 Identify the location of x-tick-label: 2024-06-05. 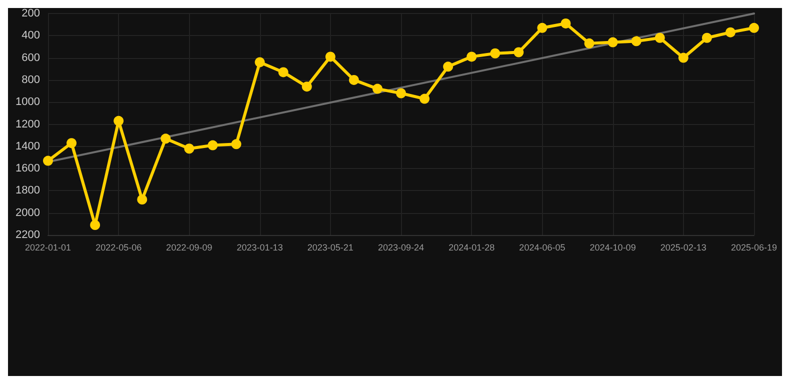
(542, 247).